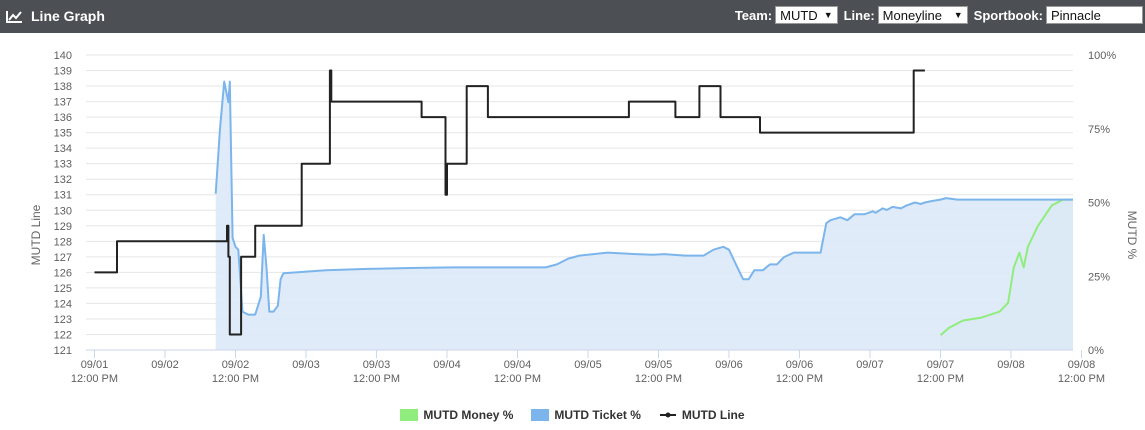 The height and width of the screenshot is (430, 1145). What do you see at coordinates (63, 351) in the screenshot?
I see `y-left-tick-label: 121` at bounding box center [63, 351].